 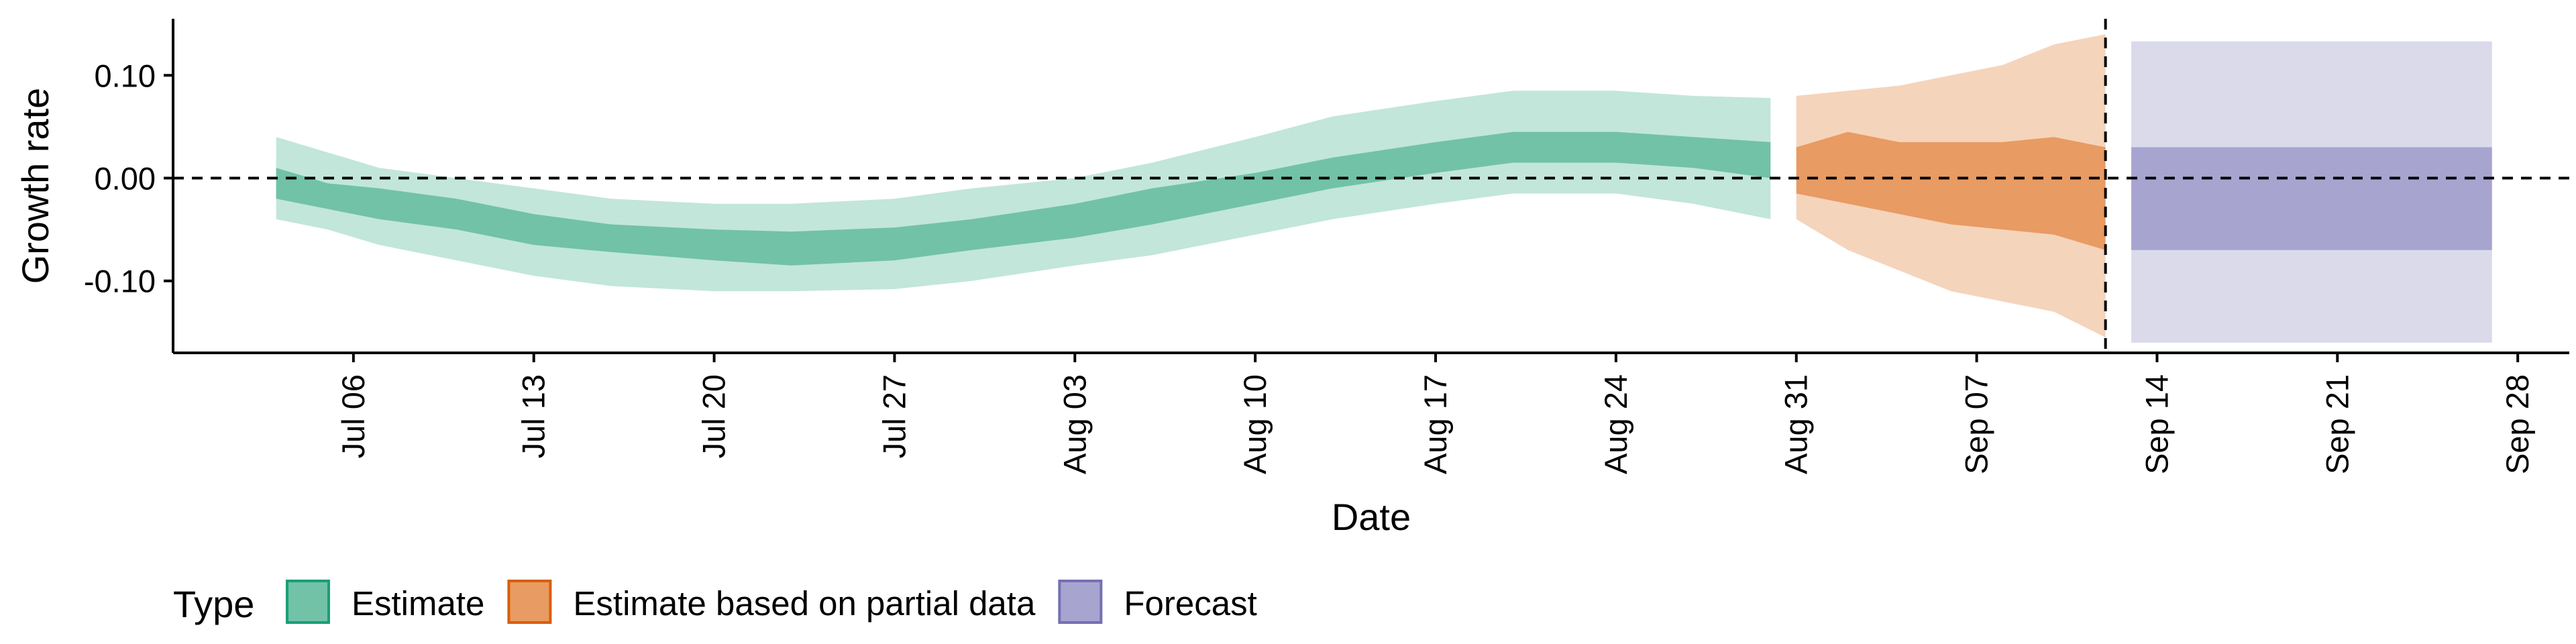 I want to click on legend-label-forecast: Forecast, so click(x=1190, y=603).